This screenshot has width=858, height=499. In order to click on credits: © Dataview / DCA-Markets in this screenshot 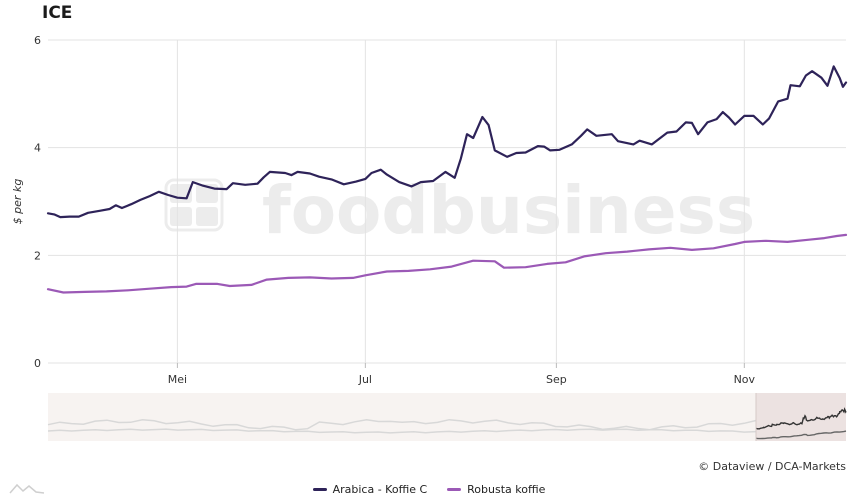, I will do `click(772, 466)`.